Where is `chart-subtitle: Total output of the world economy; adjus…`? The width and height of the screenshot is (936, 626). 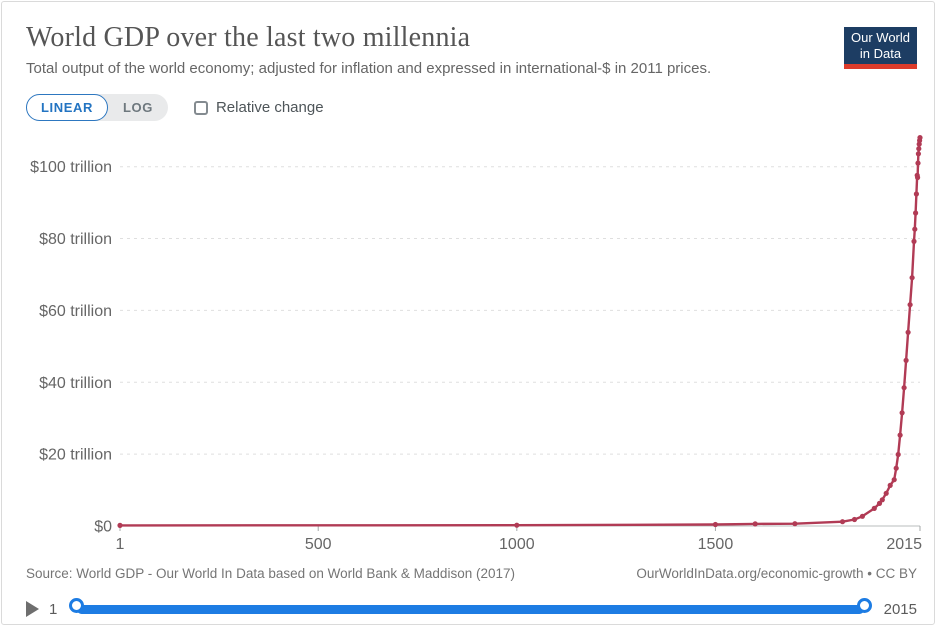
chart-subtitle: Total output of the world economy; adjus… is located at coordinates (369, 68).